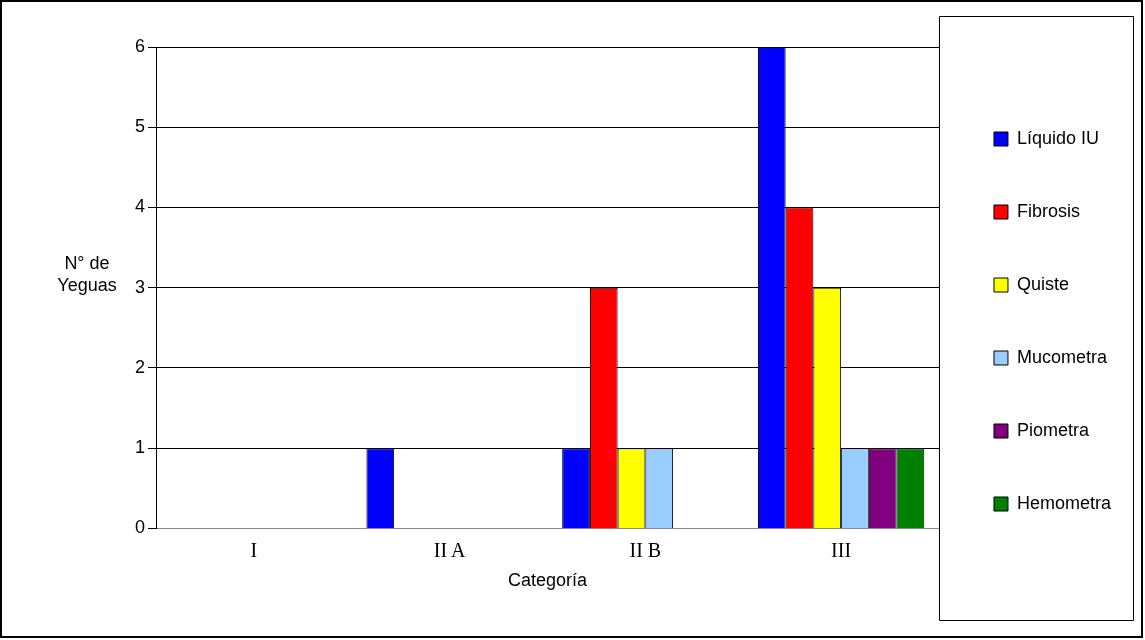 Image resolution: width=1145 pixels, height=640 pixels. What do you see at coordinates (140, 286) in the screenshot?
I see `y-tick-label: 3` at bounding box center [140, 286].